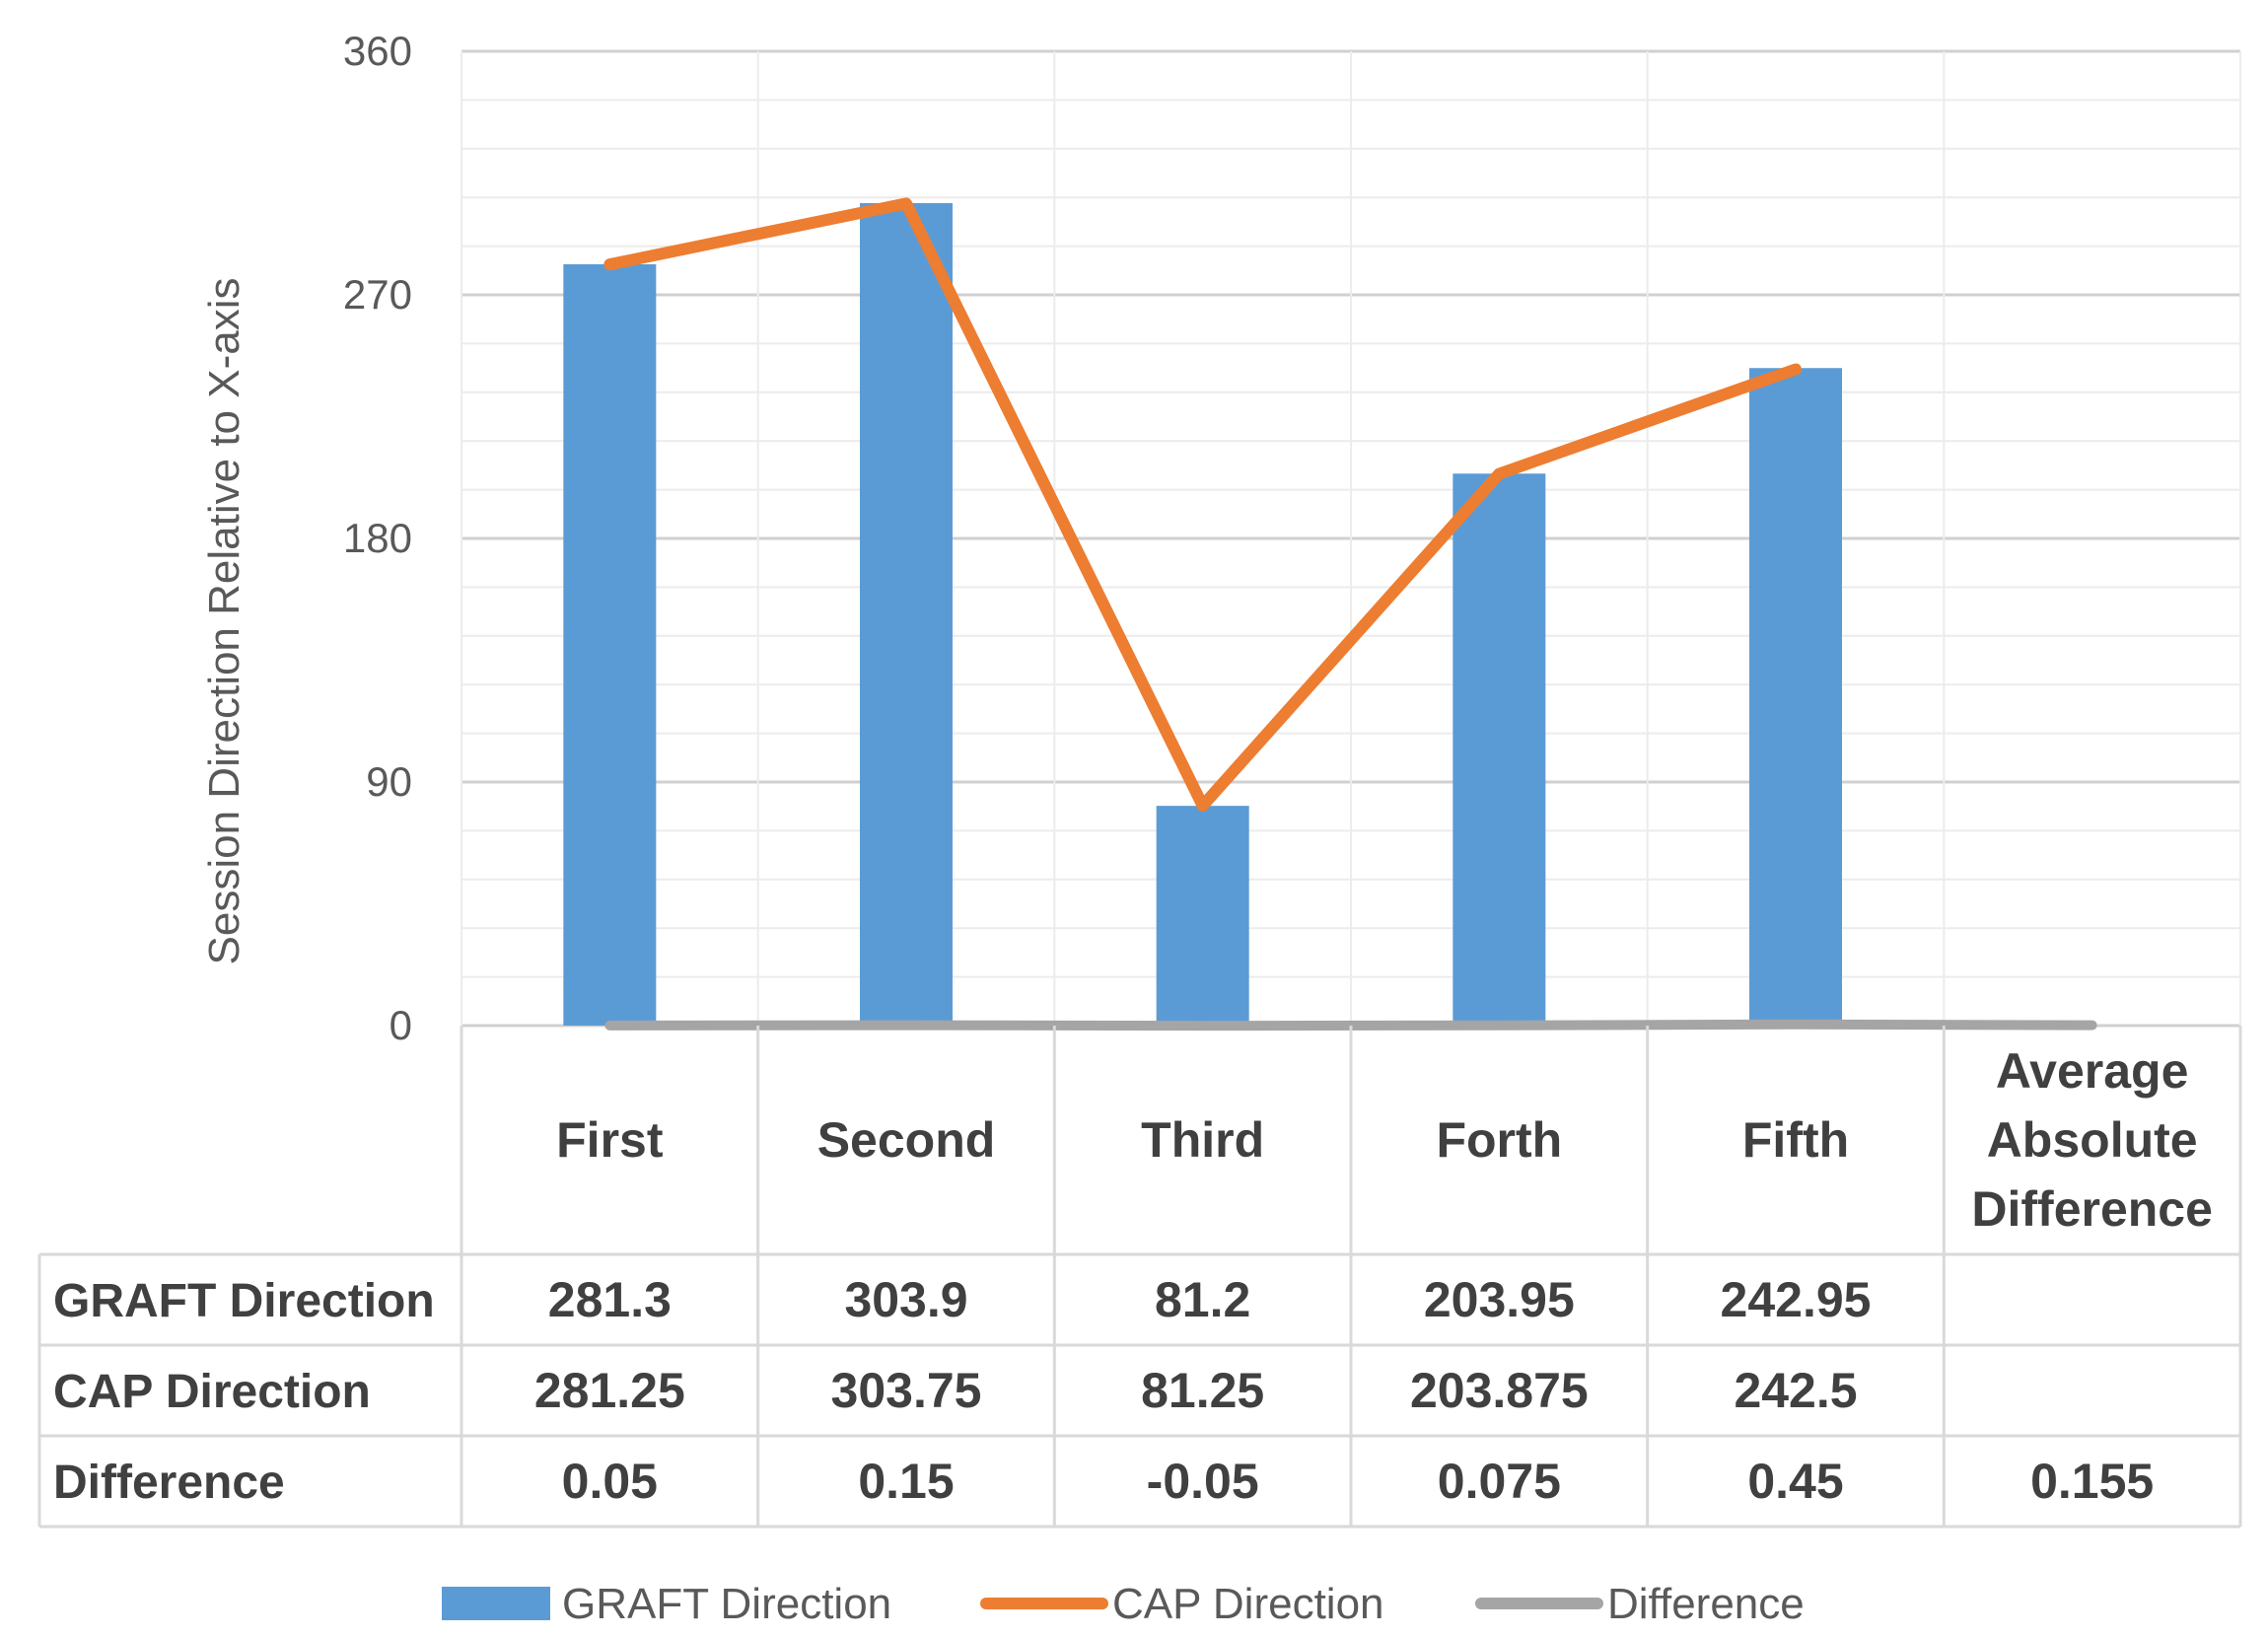 The image size is (2268, 1637). I want to click on table-cell-value: 0.155, so click(2092, 1481).